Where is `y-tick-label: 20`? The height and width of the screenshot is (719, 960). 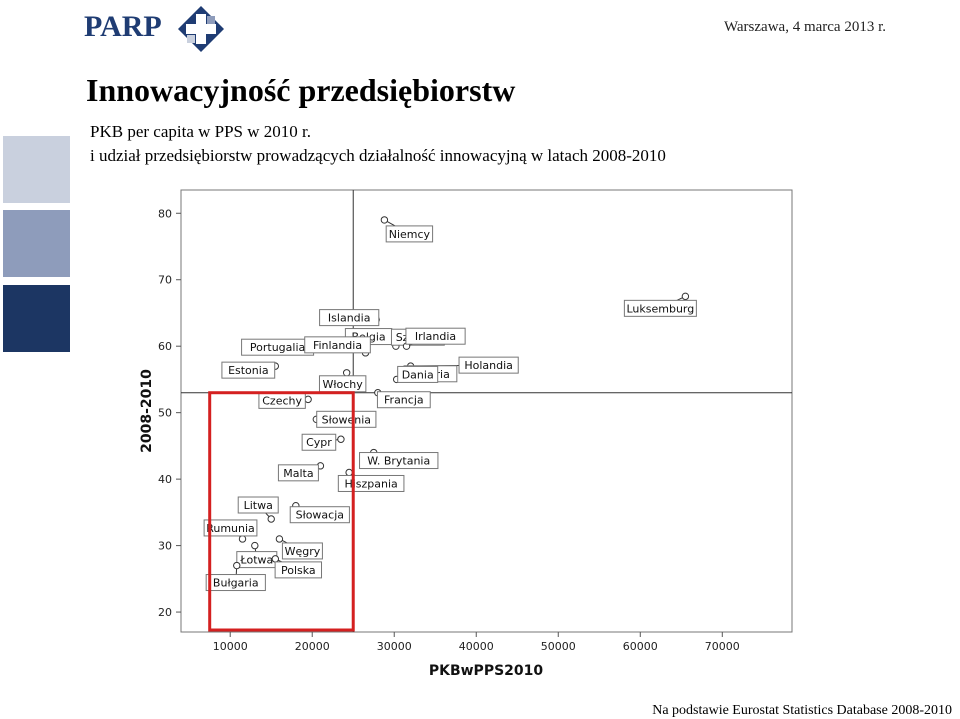
y-tick-label: 20 is located at coordinates (165, 612).